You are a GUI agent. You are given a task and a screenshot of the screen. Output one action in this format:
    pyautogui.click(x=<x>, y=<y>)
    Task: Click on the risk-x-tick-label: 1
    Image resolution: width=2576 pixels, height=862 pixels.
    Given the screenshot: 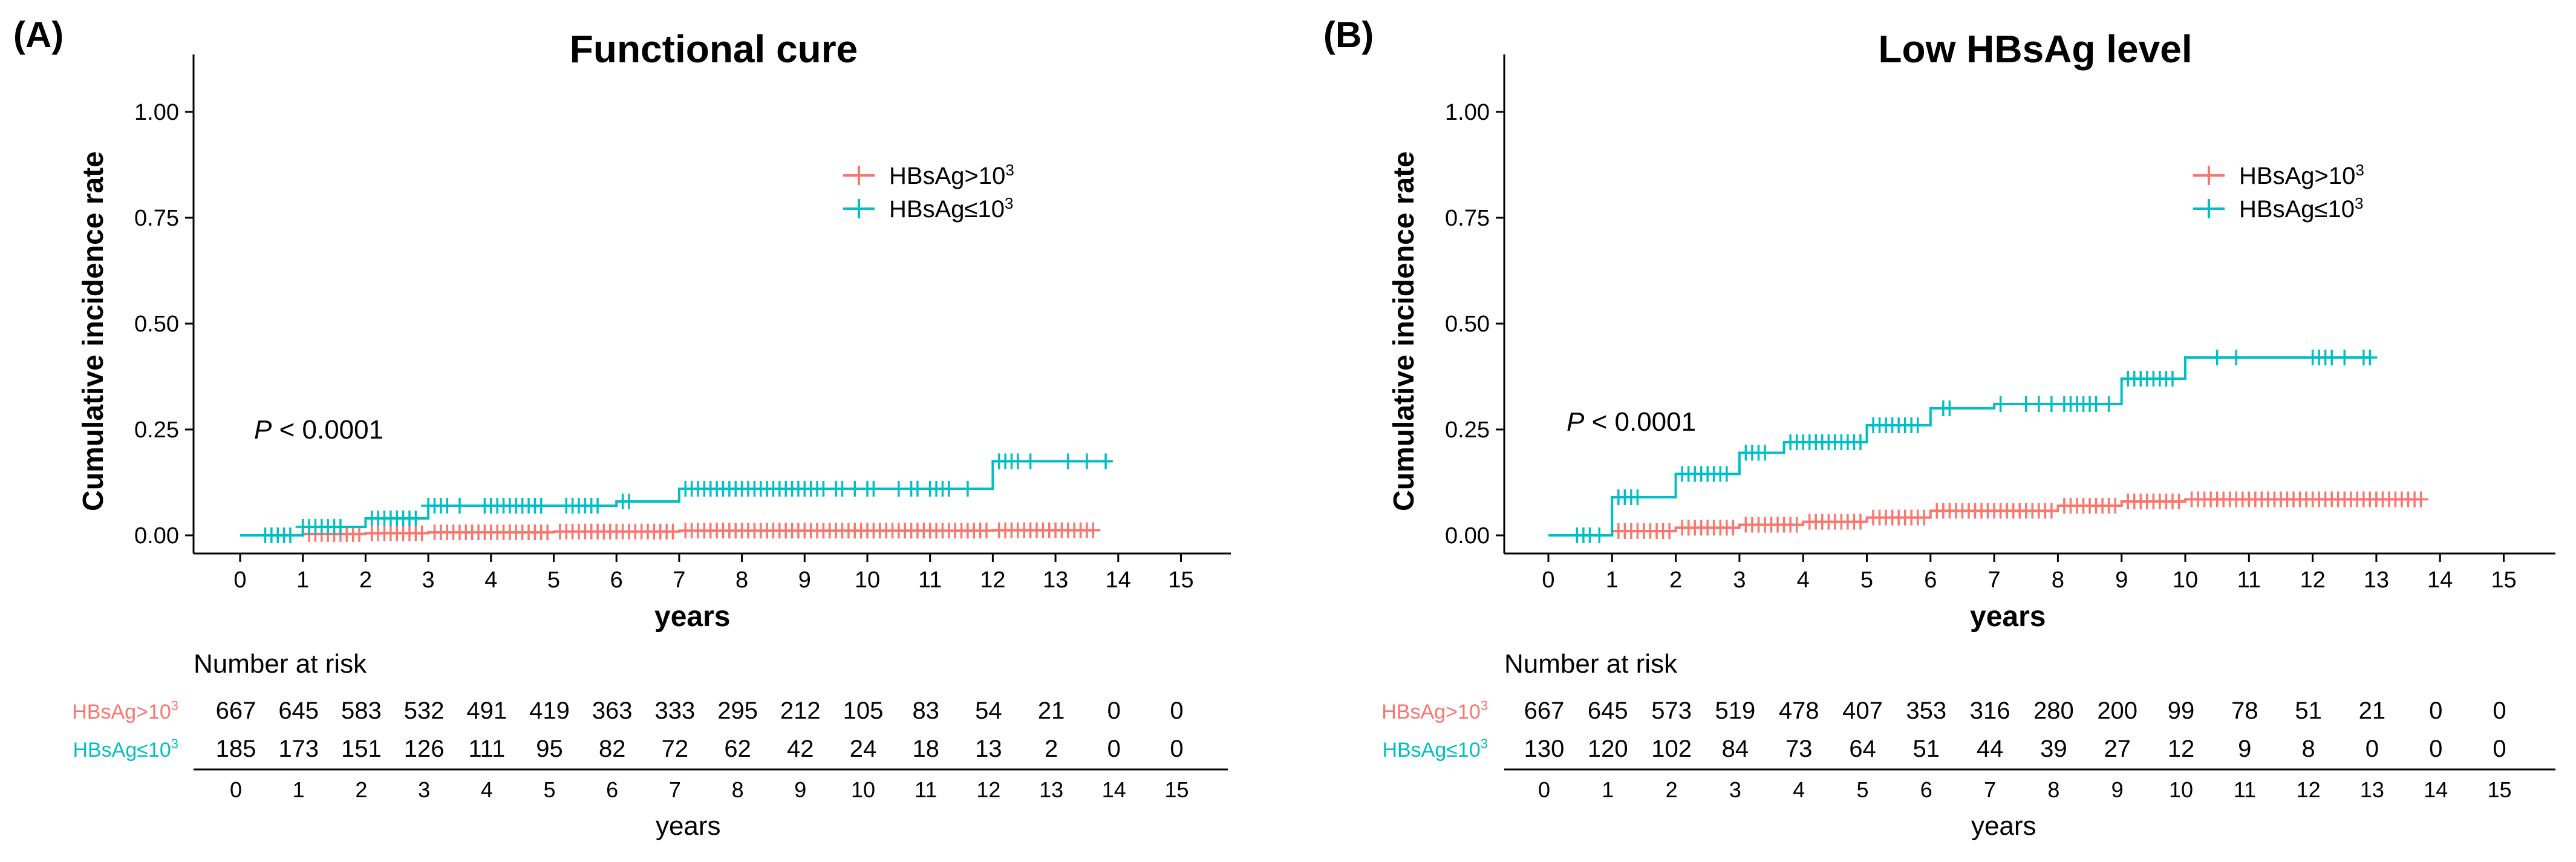 What is the action you would take?
    pyautogui.click(x=299, y=789)
    